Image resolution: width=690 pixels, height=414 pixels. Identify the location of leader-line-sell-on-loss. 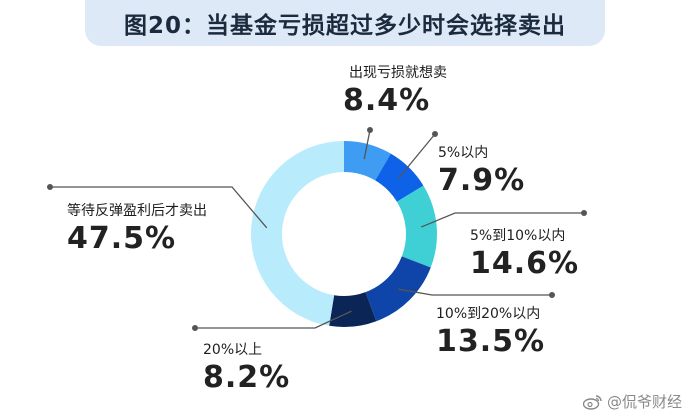
(367, 144).